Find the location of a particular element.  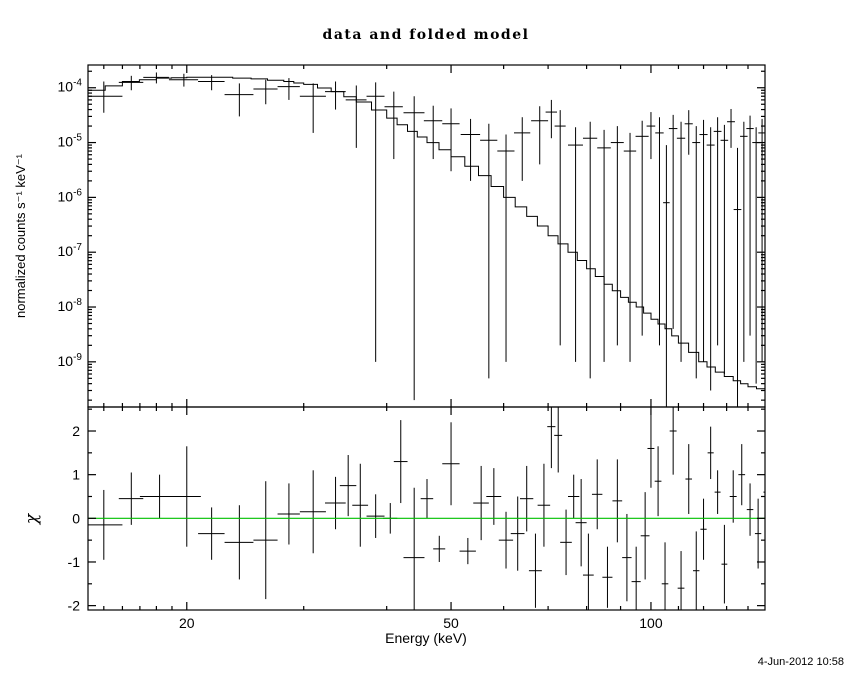

x-axis-label: Energy (keV) is located at coordinates (426, 638).